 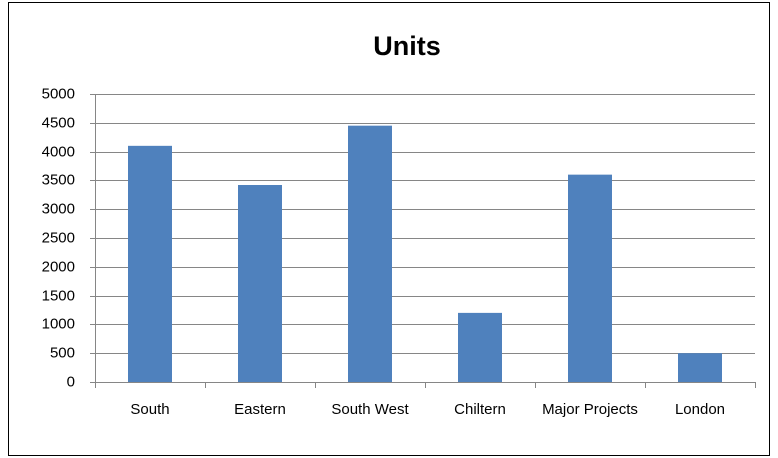 I want to click on x-tick-label: London, so click(x=700, y=409).